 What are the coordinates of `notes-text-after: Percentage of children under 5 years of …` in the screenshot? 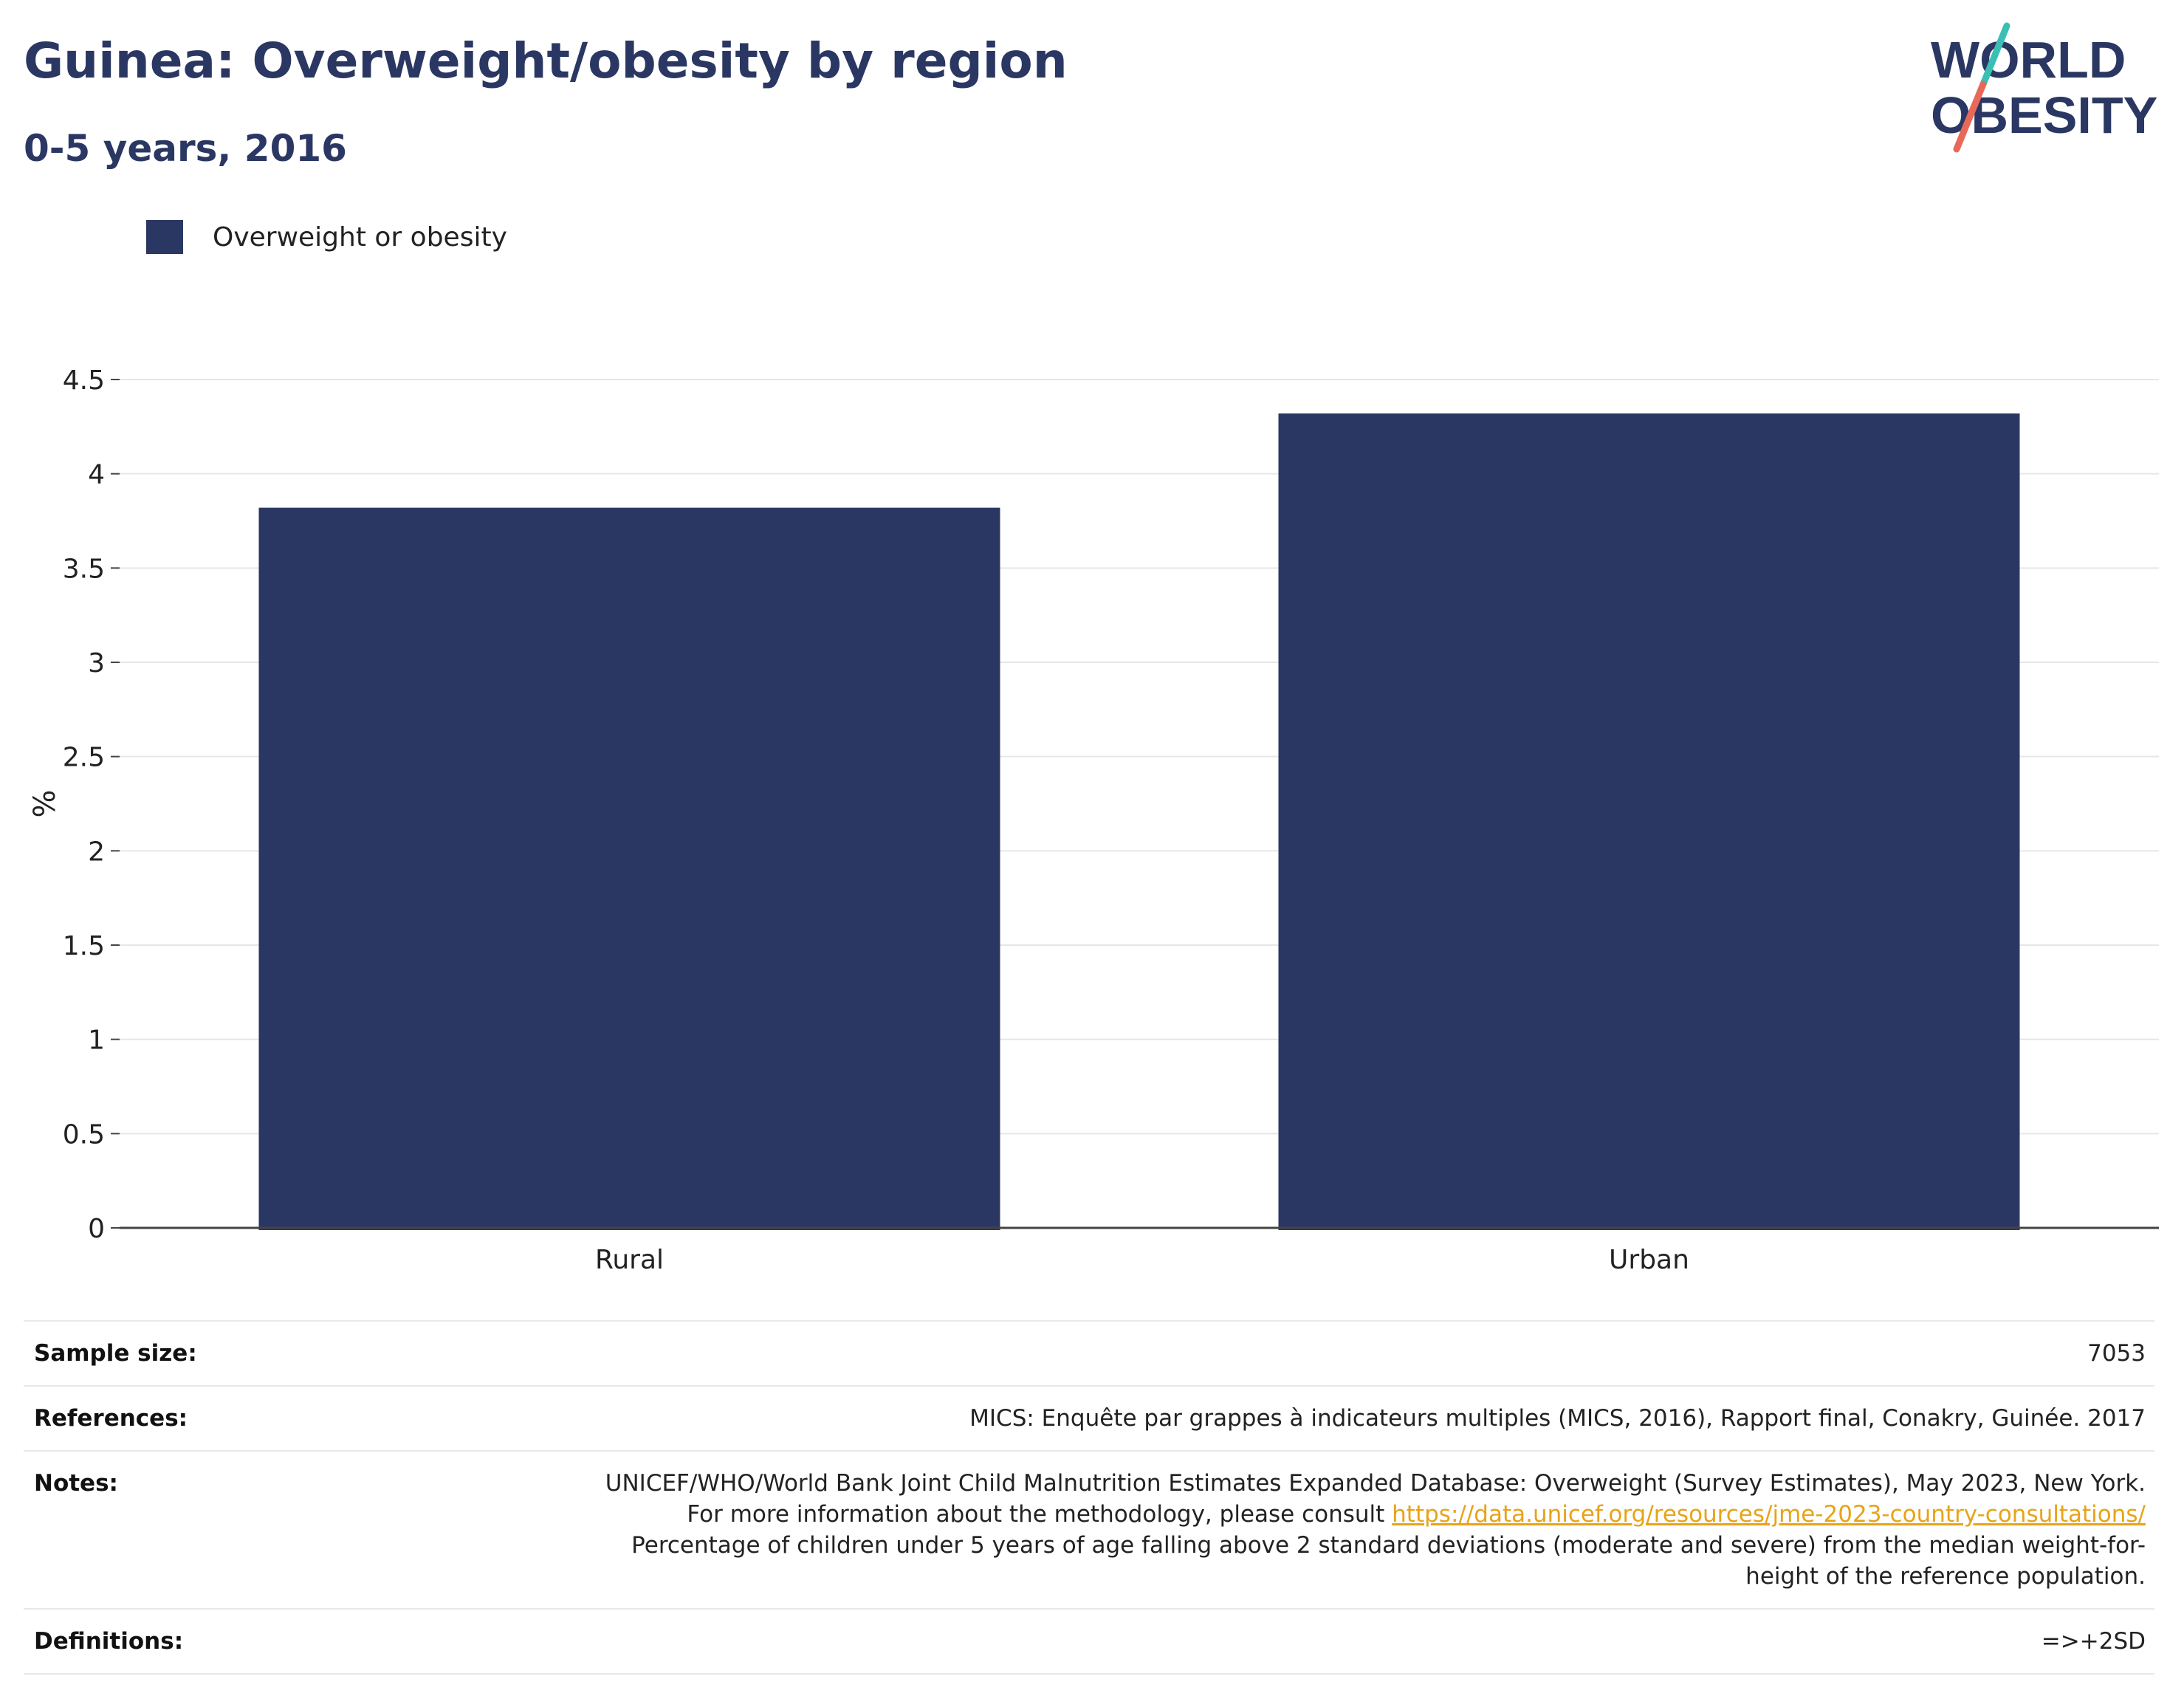 It's located at (1388, 1561).